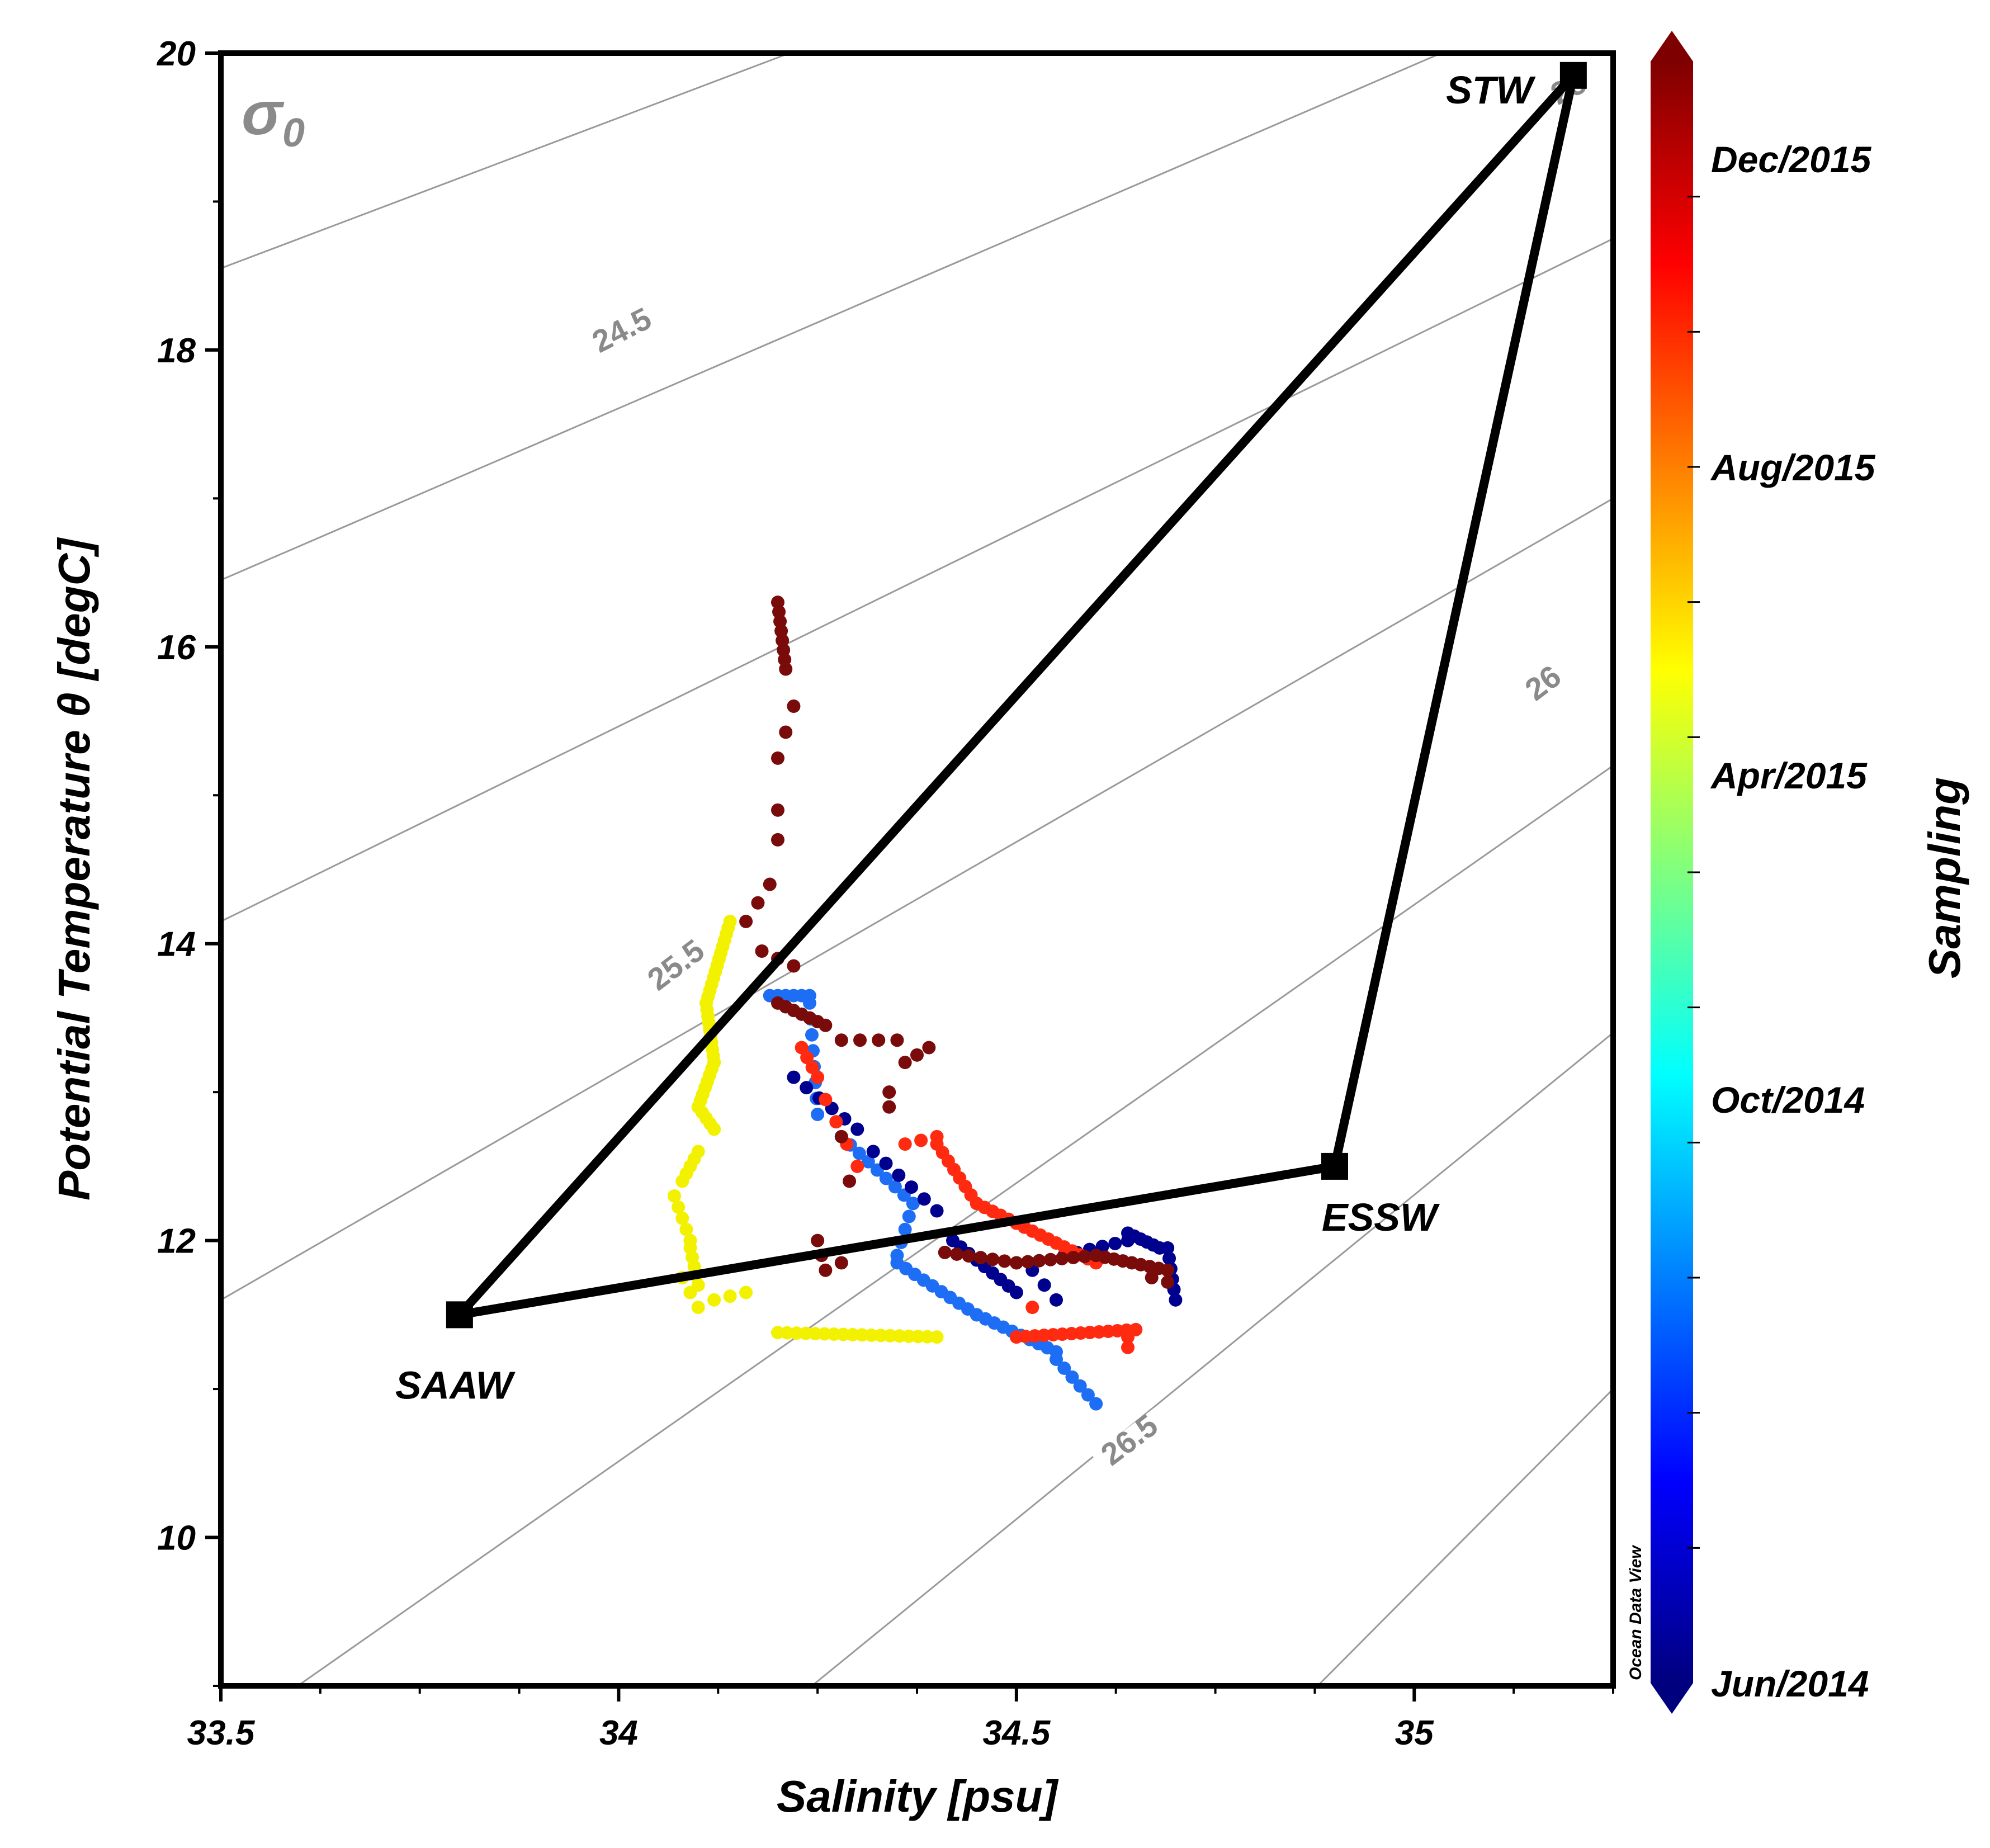 The width and height of the screenshot is (1990, 1848). I want to click on colorbar, so click(1676, 873).